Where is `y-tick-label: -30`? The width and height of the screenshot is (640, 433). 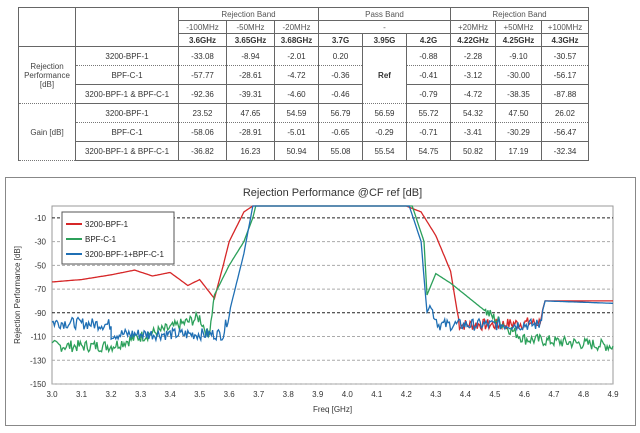 y-tick-label: -30 is located at coordinates (40, 242).